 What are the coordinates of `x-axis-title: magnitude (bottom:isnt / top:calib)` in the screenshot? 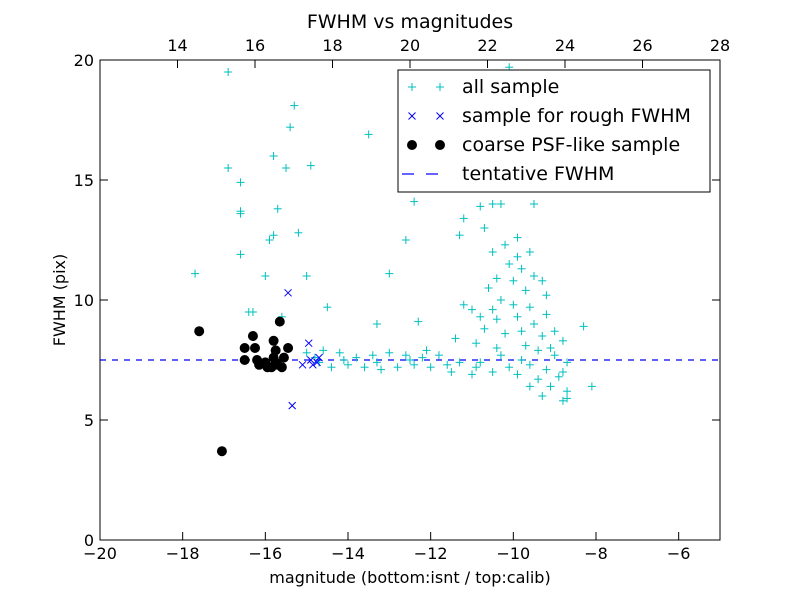 It's located at (409, 577).